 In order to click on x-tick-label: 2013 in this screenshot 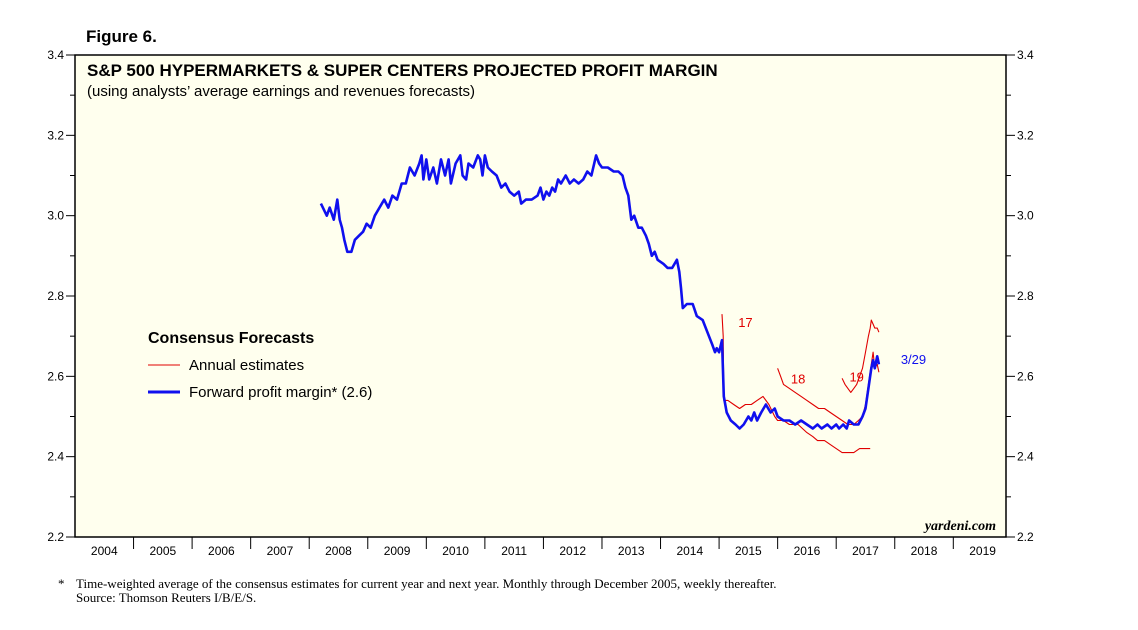, I will do `click(631, 551)`.